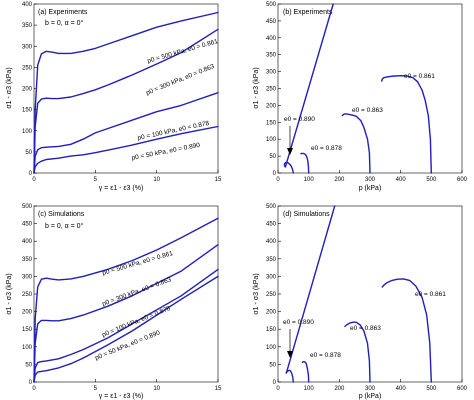  What do you see at coordinates (298, 322) in the screenshot?
I see `panel-d-label-0890: e0 = 0.890` at bounding box center [298, 322].